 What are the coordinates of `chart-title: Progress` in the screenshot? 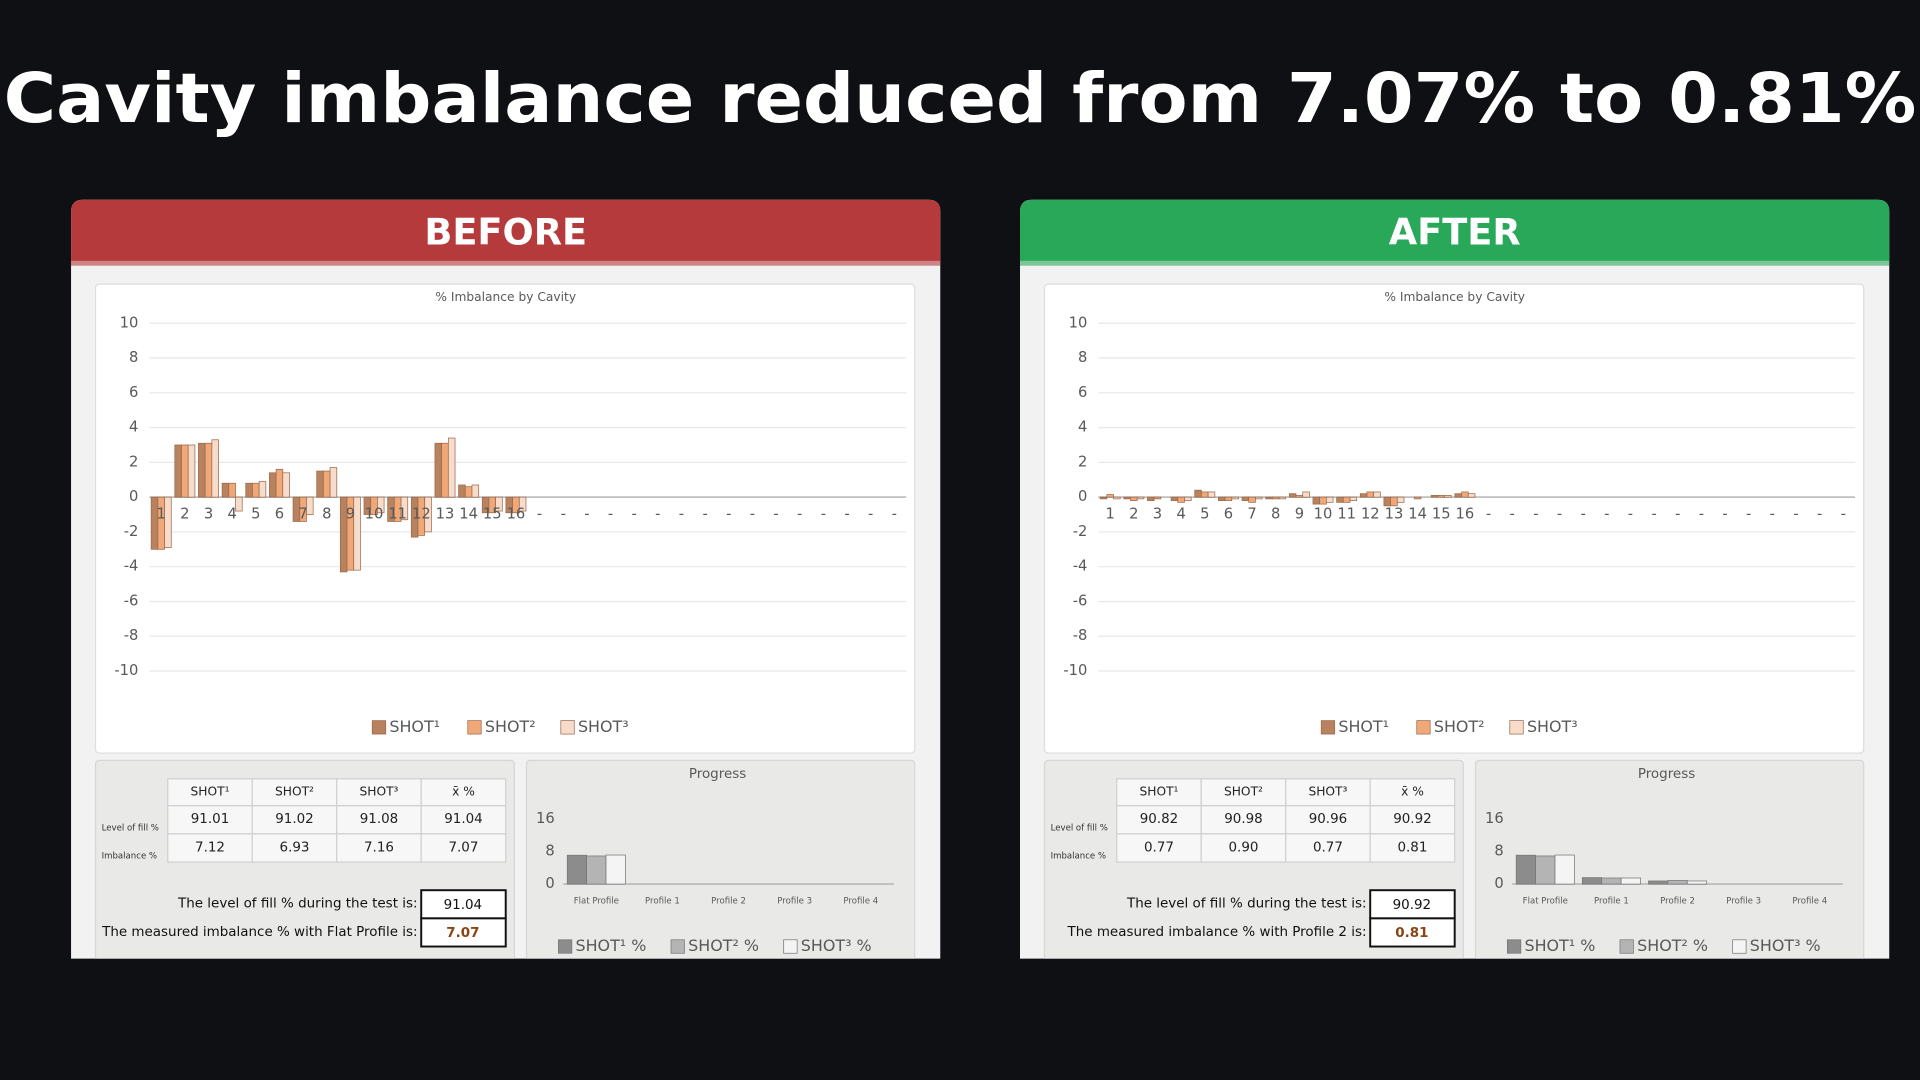 It's located at (1666, 774).